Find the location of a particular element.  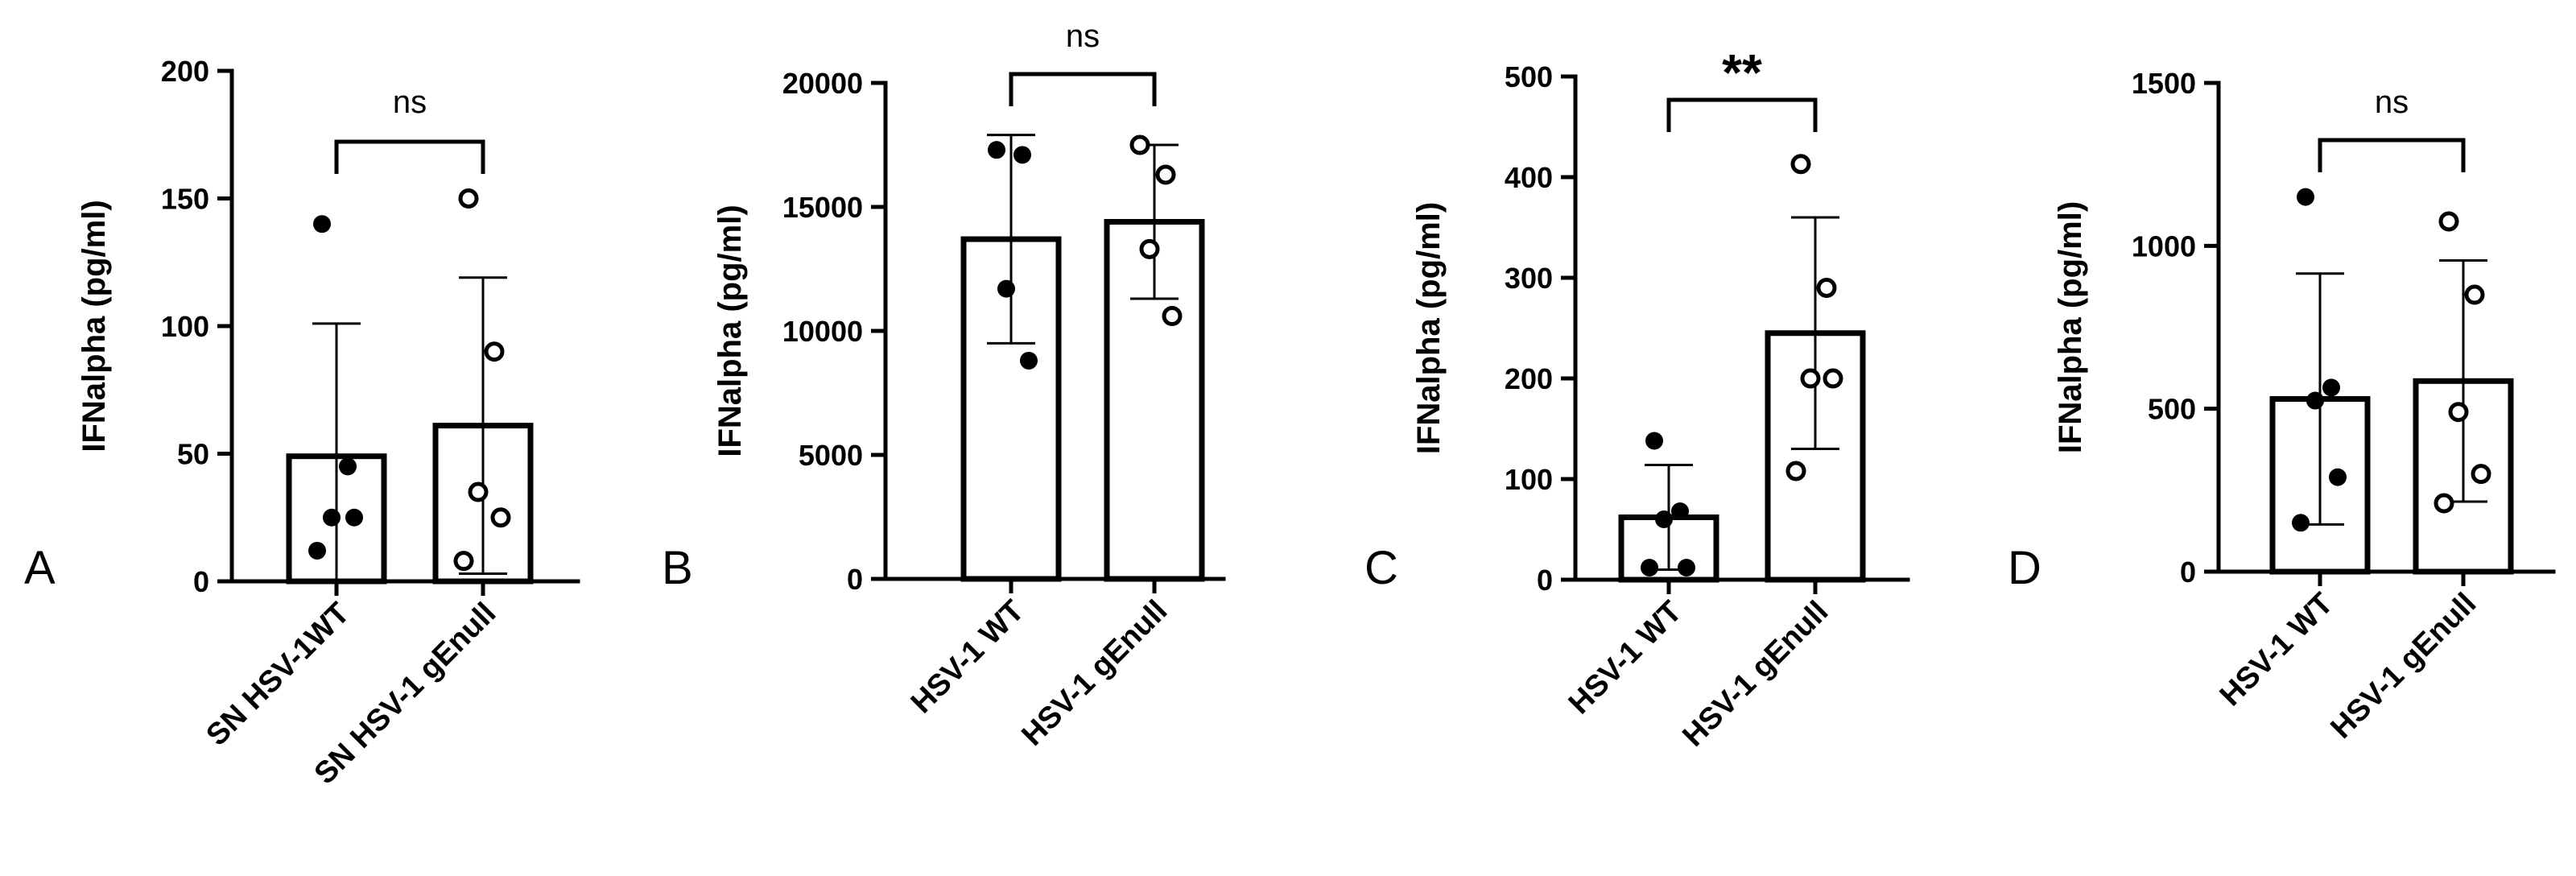

panel-letter: D is located at coordinates (2024, 568).